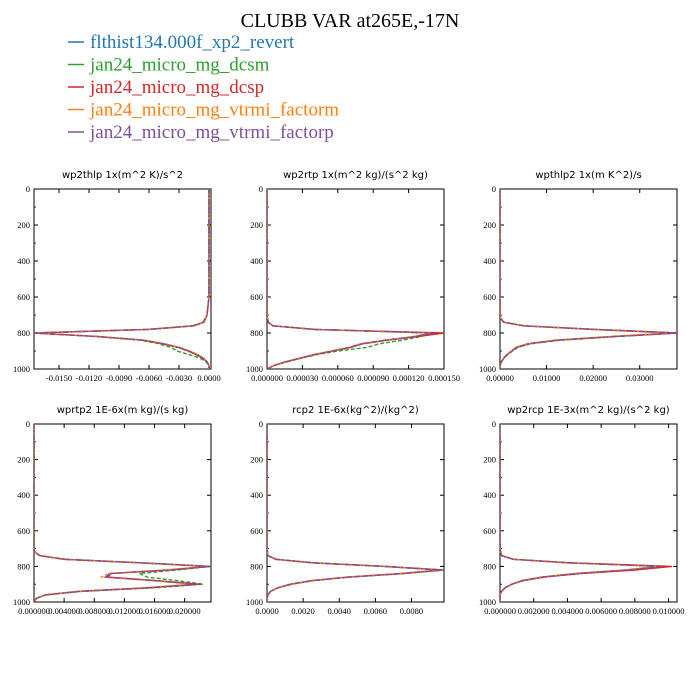 This screenshot has height=700, width=700. What do you see at coordinates (588, 175) in the screenshot?
I see `panel-title: wpthlp2 1x(m K^2)/s` at bounding box center [588, 175].